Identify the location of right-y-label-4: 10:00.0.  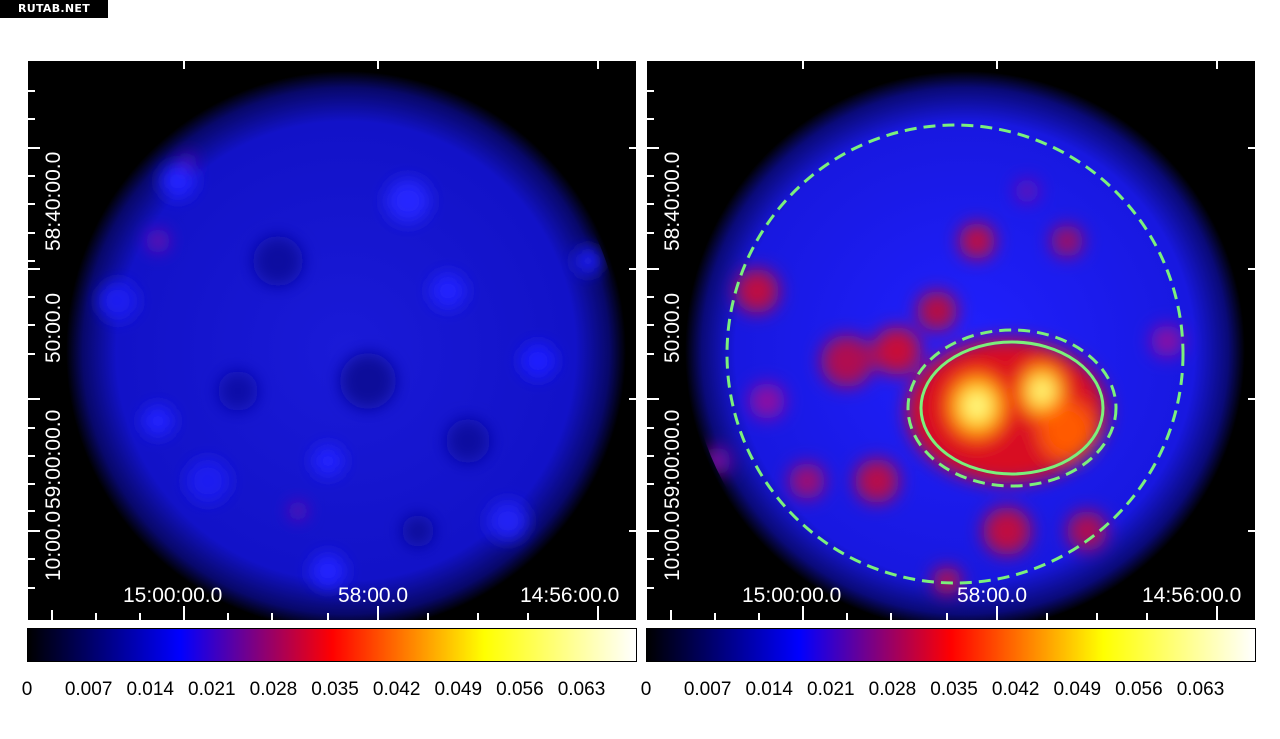
(672, 545).